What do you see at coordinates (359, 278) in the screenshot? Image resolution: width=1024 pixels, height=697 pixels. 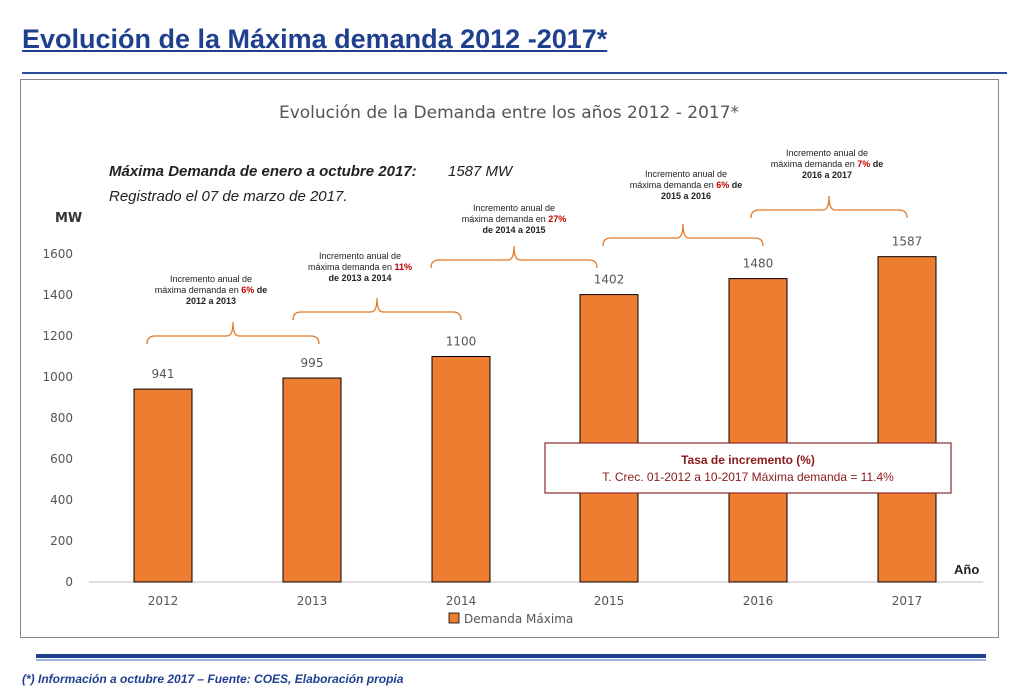 I see `increment-2-line3: de 2013 a 2014` at bounding box center [359, 278].